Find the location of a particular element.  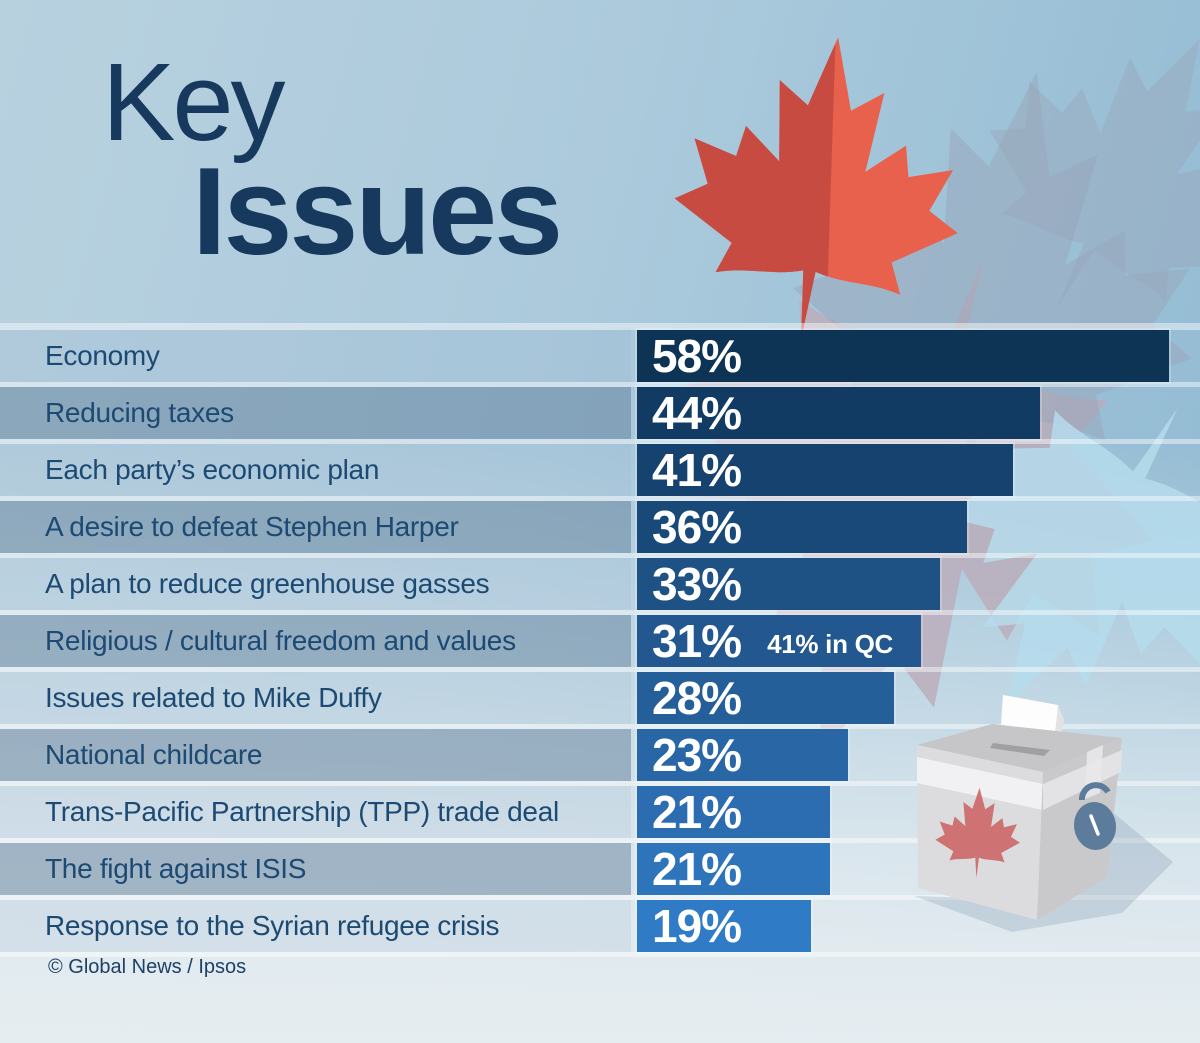

row-band: Reducing taxes is located at coordinates (315, 413).